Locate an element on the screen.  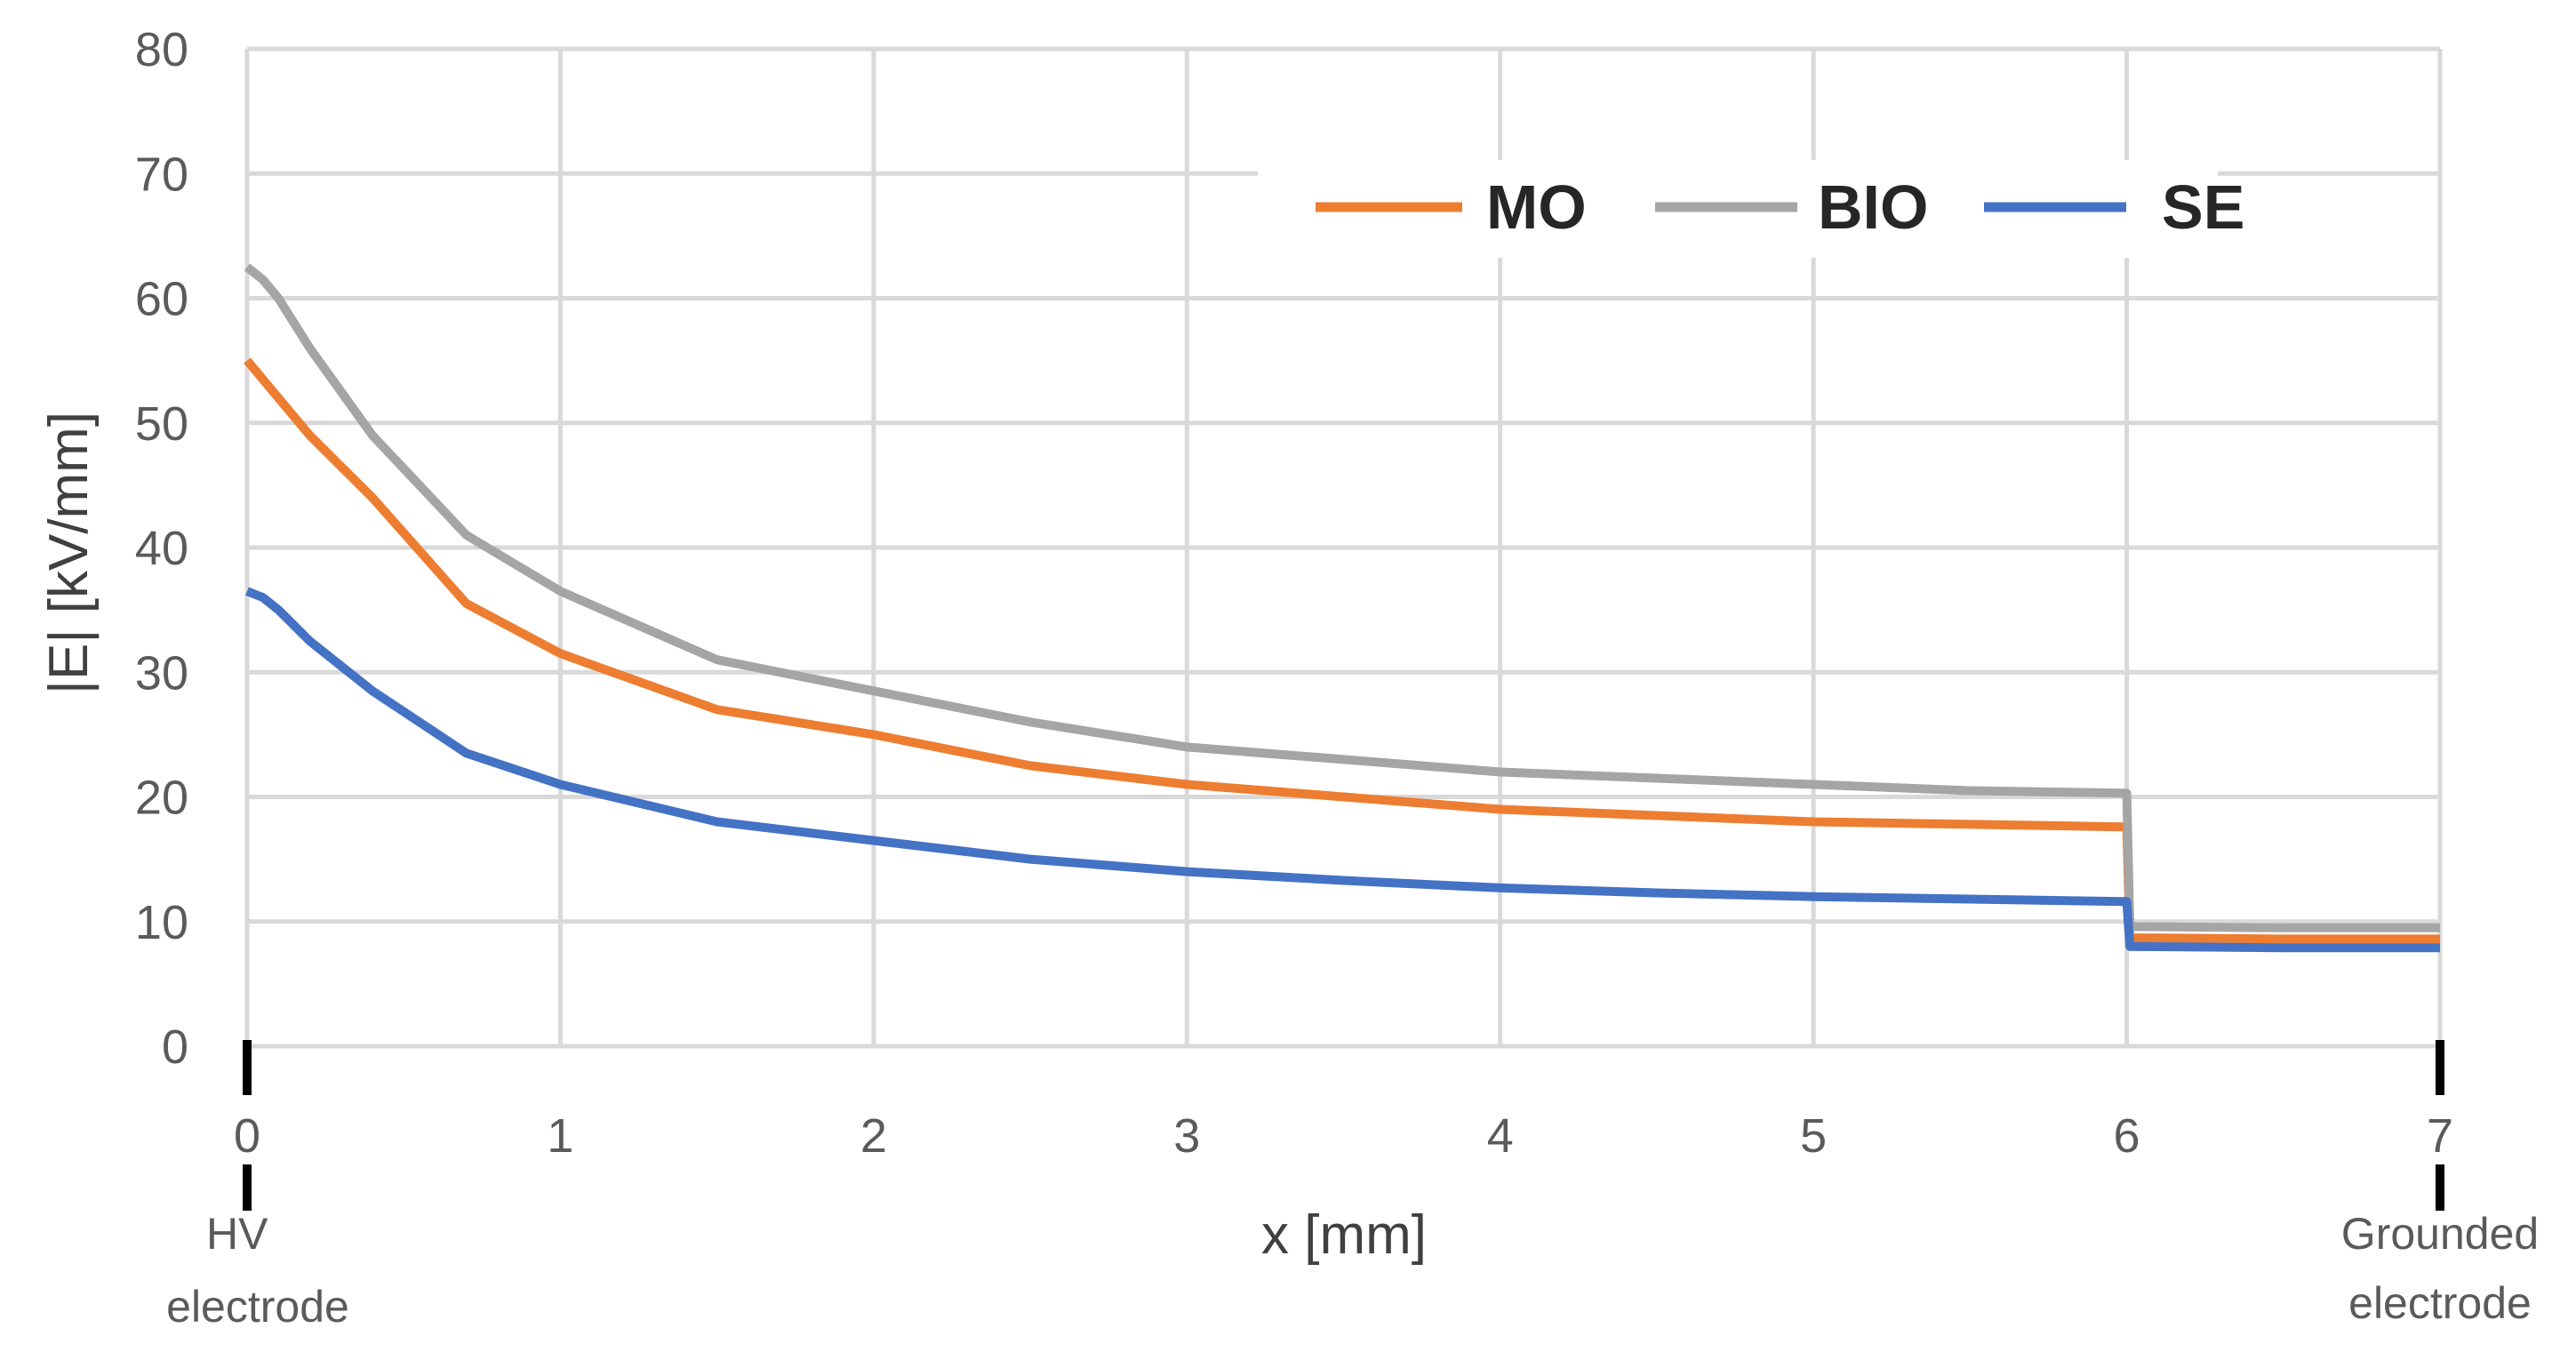
x-tick-label-4: 4 is located at coordinates (1500, 1136).